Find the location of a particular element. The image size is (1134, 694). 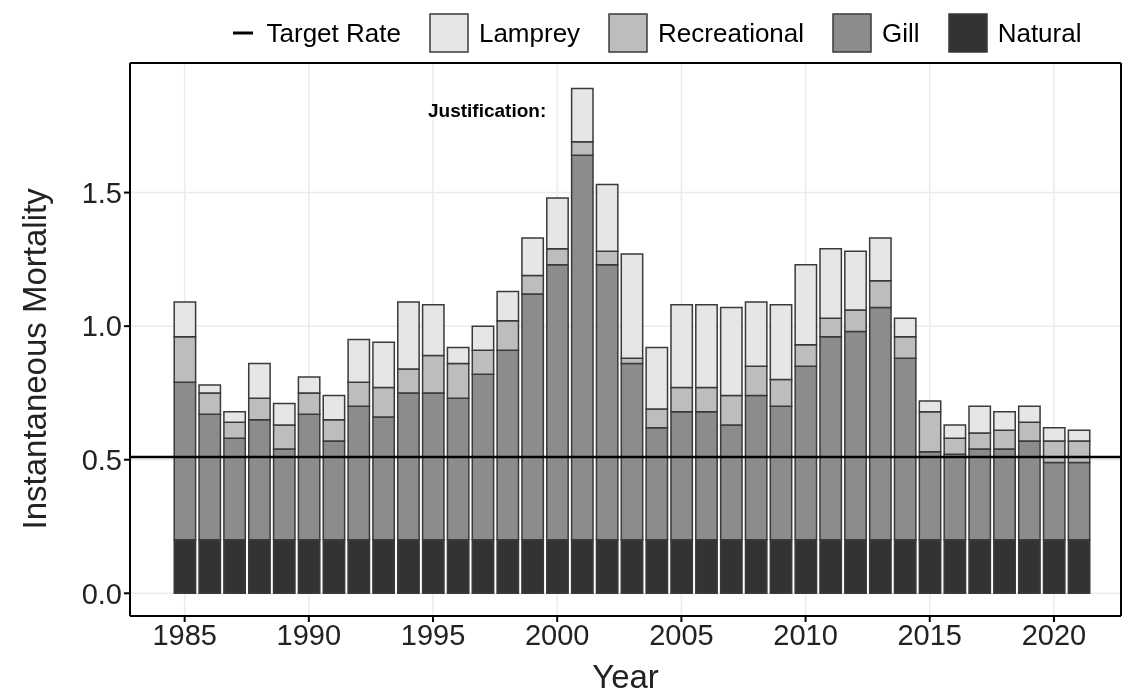

legend-label: Gill is located at coordinates (901, 33).